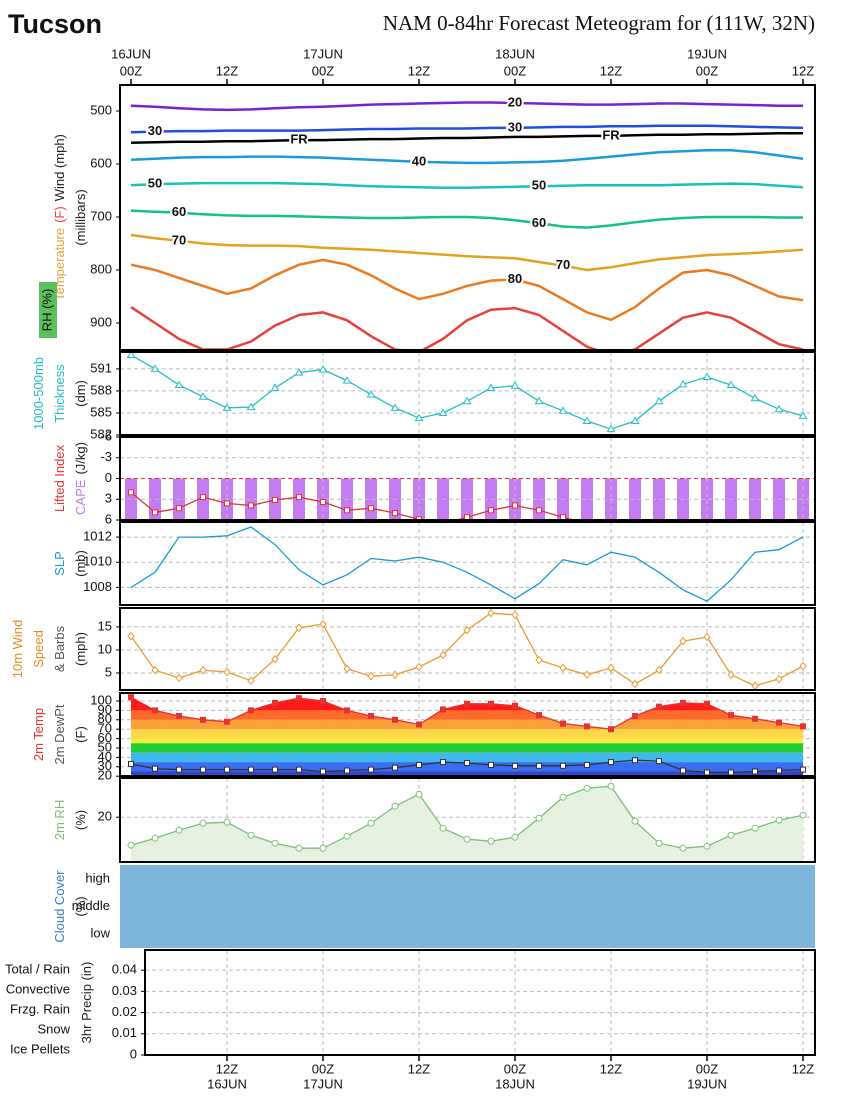 This screenshot has height=1100, width=850. I want to click on cloud-background, so click(467, 906).